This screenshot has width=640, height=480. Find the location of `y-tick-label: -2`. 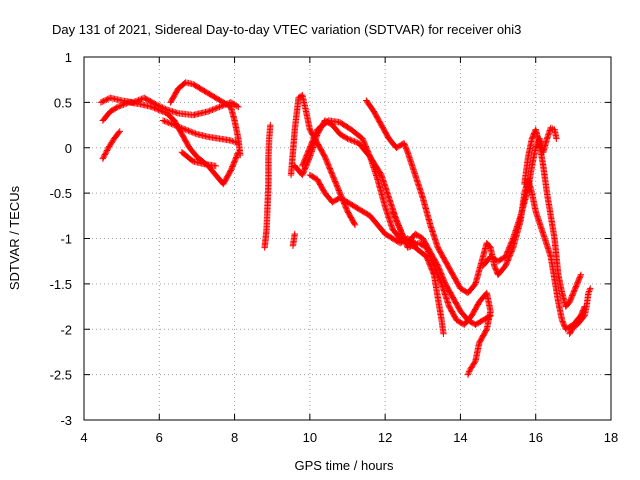

y-tick-label: -2 is located at coordinates (66, 329).